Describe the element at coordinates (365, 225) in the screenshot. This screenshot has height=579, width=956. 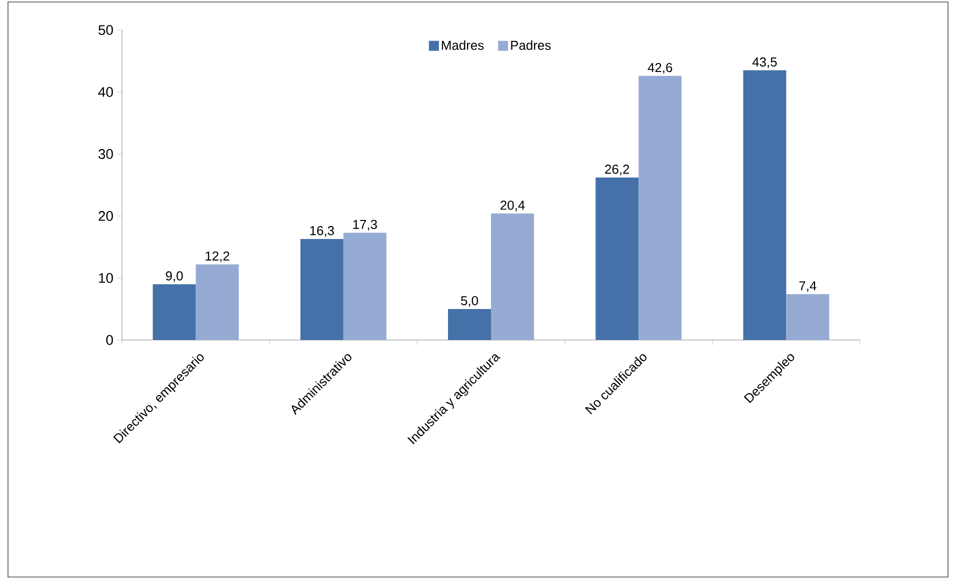
I see `data-label: 17,3` at that location.